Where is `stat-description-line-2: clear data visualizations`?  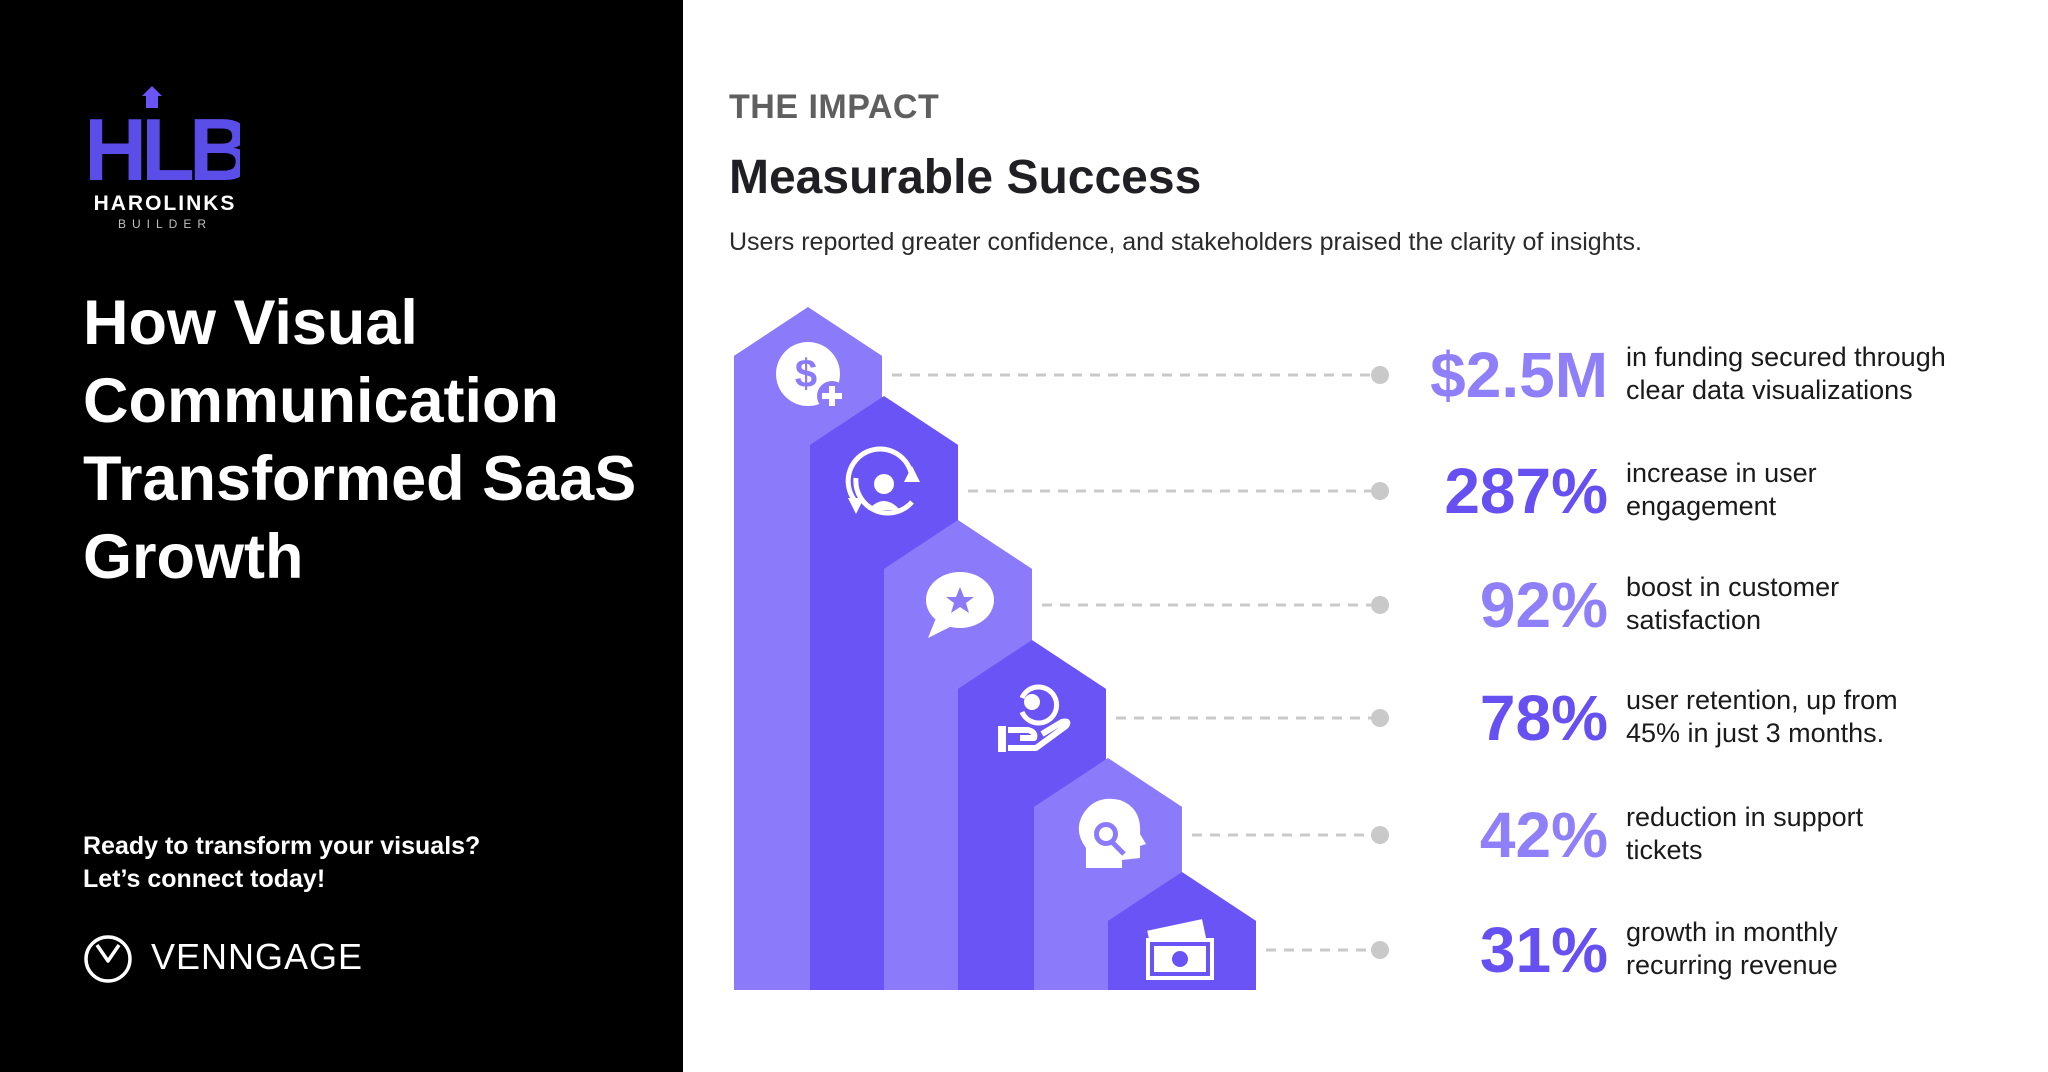 stat-description-line-2: clear data visualizations is located at coordinates (1769, 390).